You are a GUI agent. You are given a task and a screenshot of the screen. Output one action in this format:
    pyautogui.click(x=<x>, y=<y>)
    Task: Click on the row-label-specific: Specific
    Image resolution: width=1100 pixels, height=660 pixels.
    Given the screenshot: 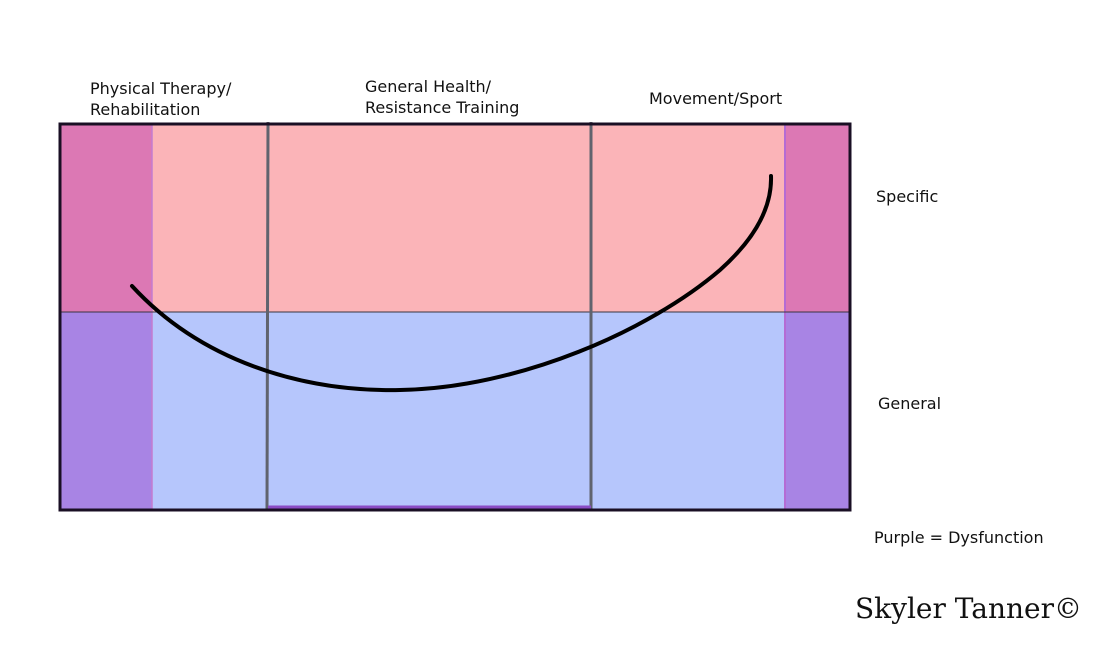 What is the action you would take?
    pyautogui.click(x=907, y=196)
    